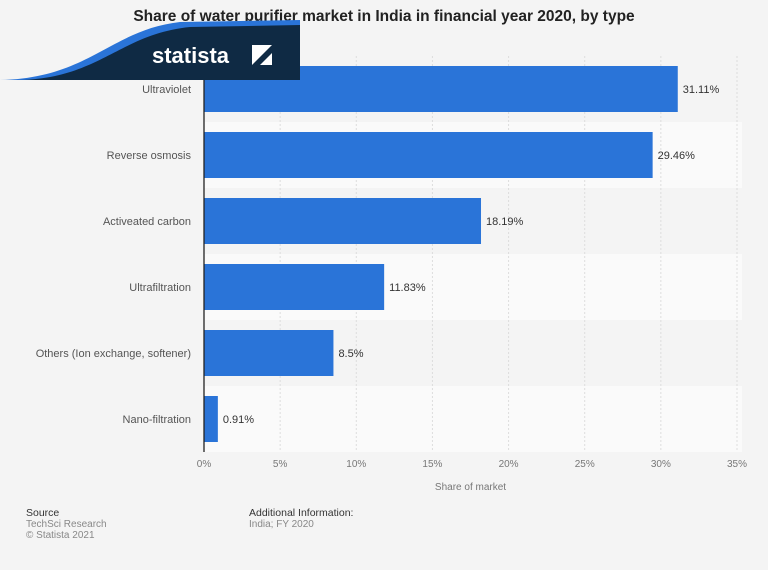 The image size is (768, 570). What do you see at coordinates (43, 513) in the screenshot?
I see `source-heading: Source` at bounding box center [43, 513].